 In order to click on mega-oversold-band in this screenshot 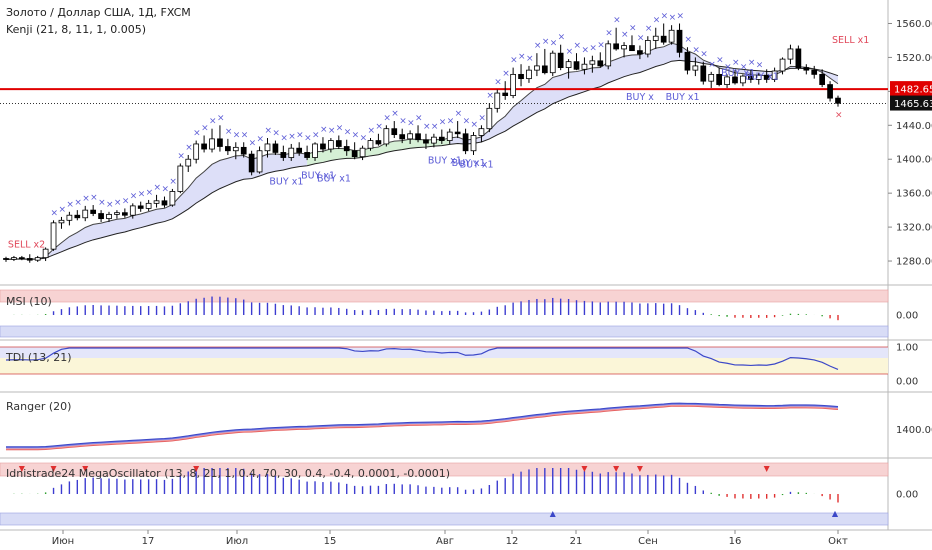, I will do `click(444, 519)`.